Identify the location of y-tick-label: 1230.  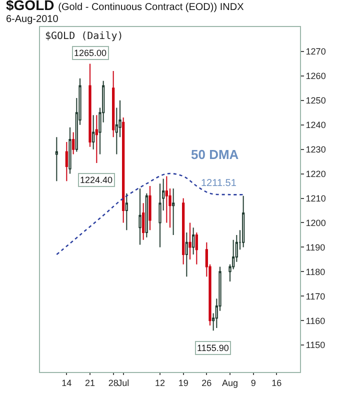
(316, 149).